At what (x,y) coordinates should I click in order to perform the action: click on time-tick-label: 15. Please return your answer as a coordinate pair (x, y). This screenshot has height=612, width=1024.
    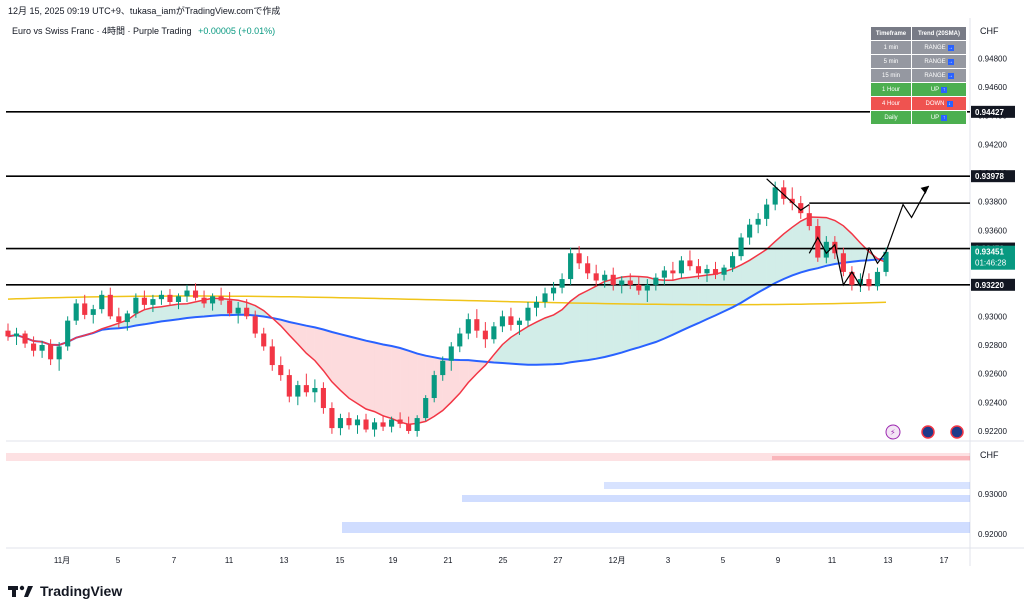
    Looking at the image, I should click on (340, 560).